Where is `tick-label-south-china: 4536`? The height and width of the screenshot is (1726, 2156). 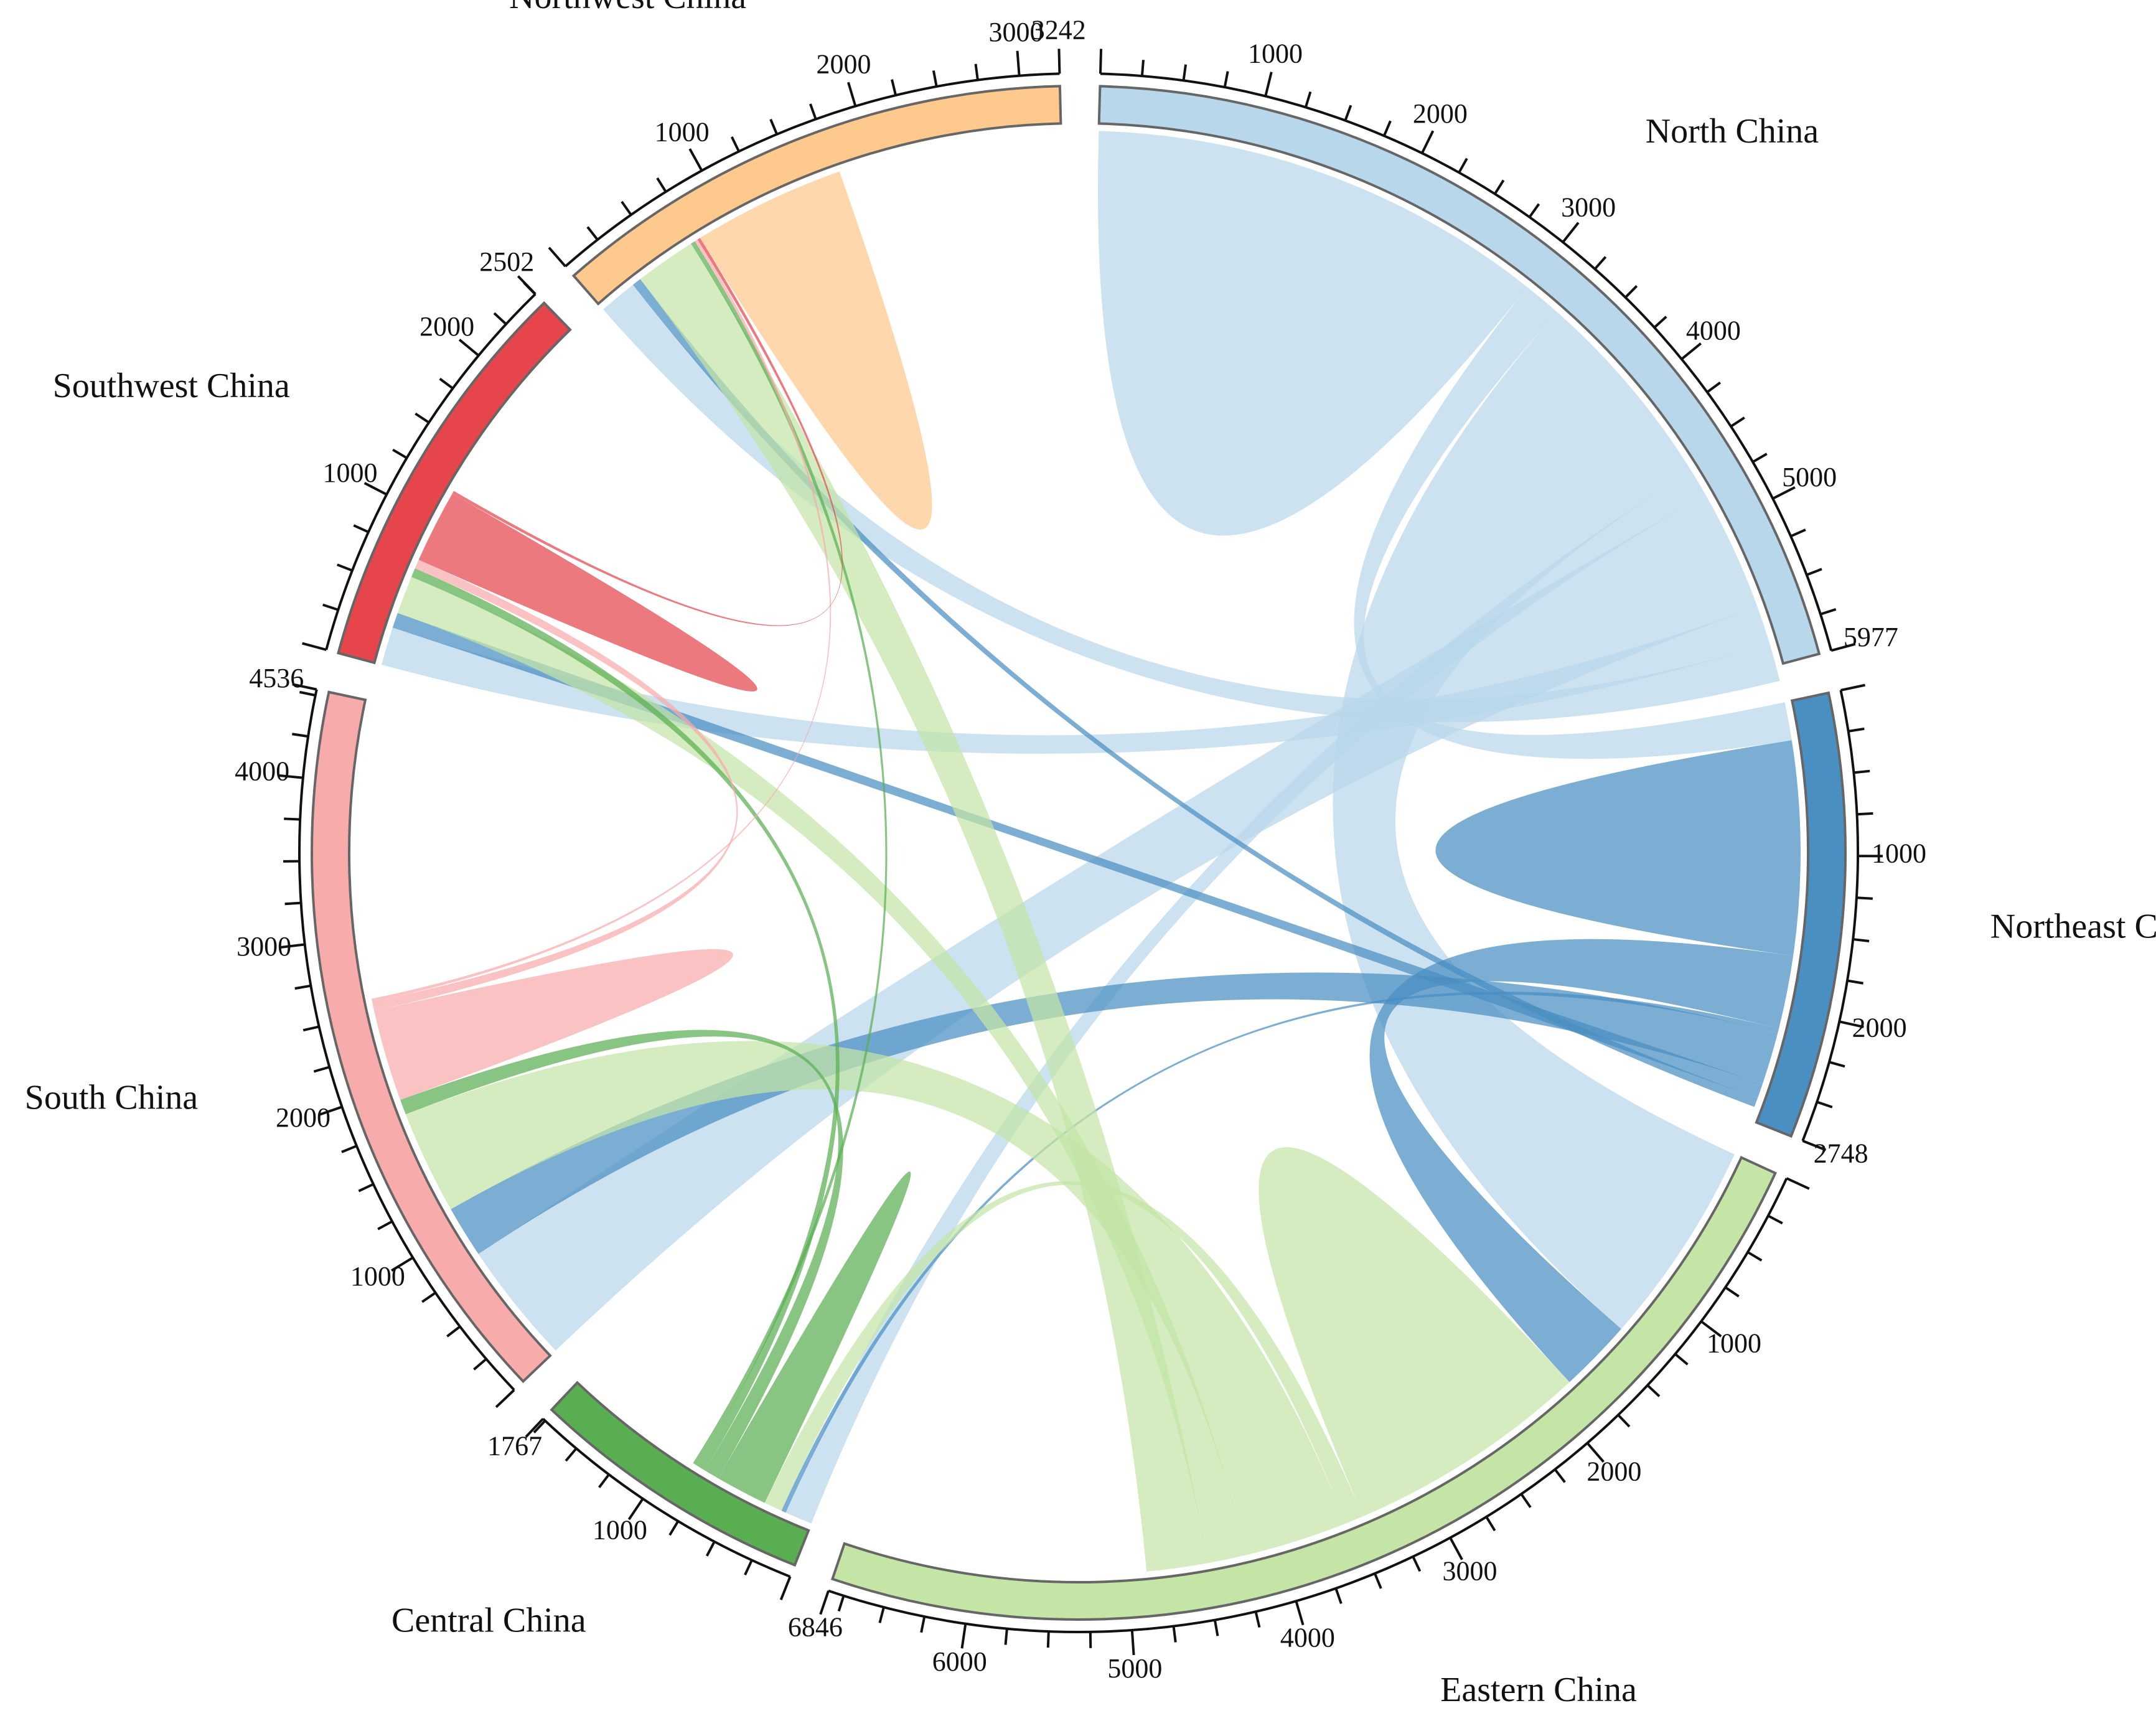 tick-label-south-china: 4536 is located at coordinates (277, 678).